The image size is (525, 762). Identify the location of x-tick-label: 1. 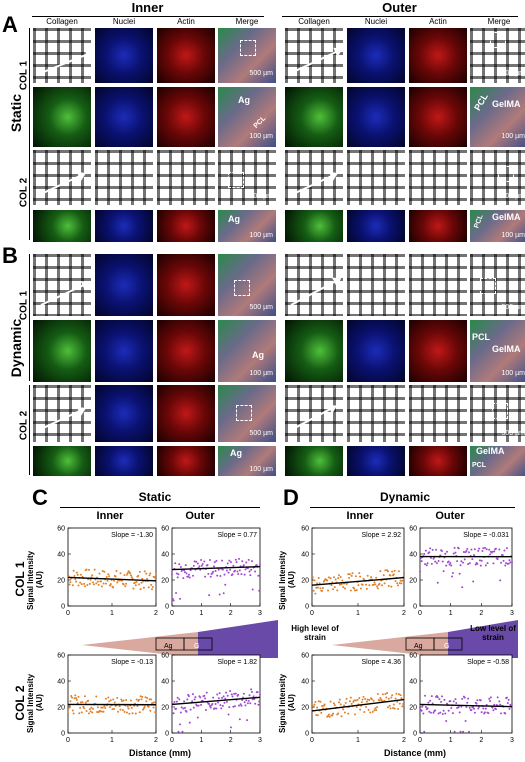
(451, 740).